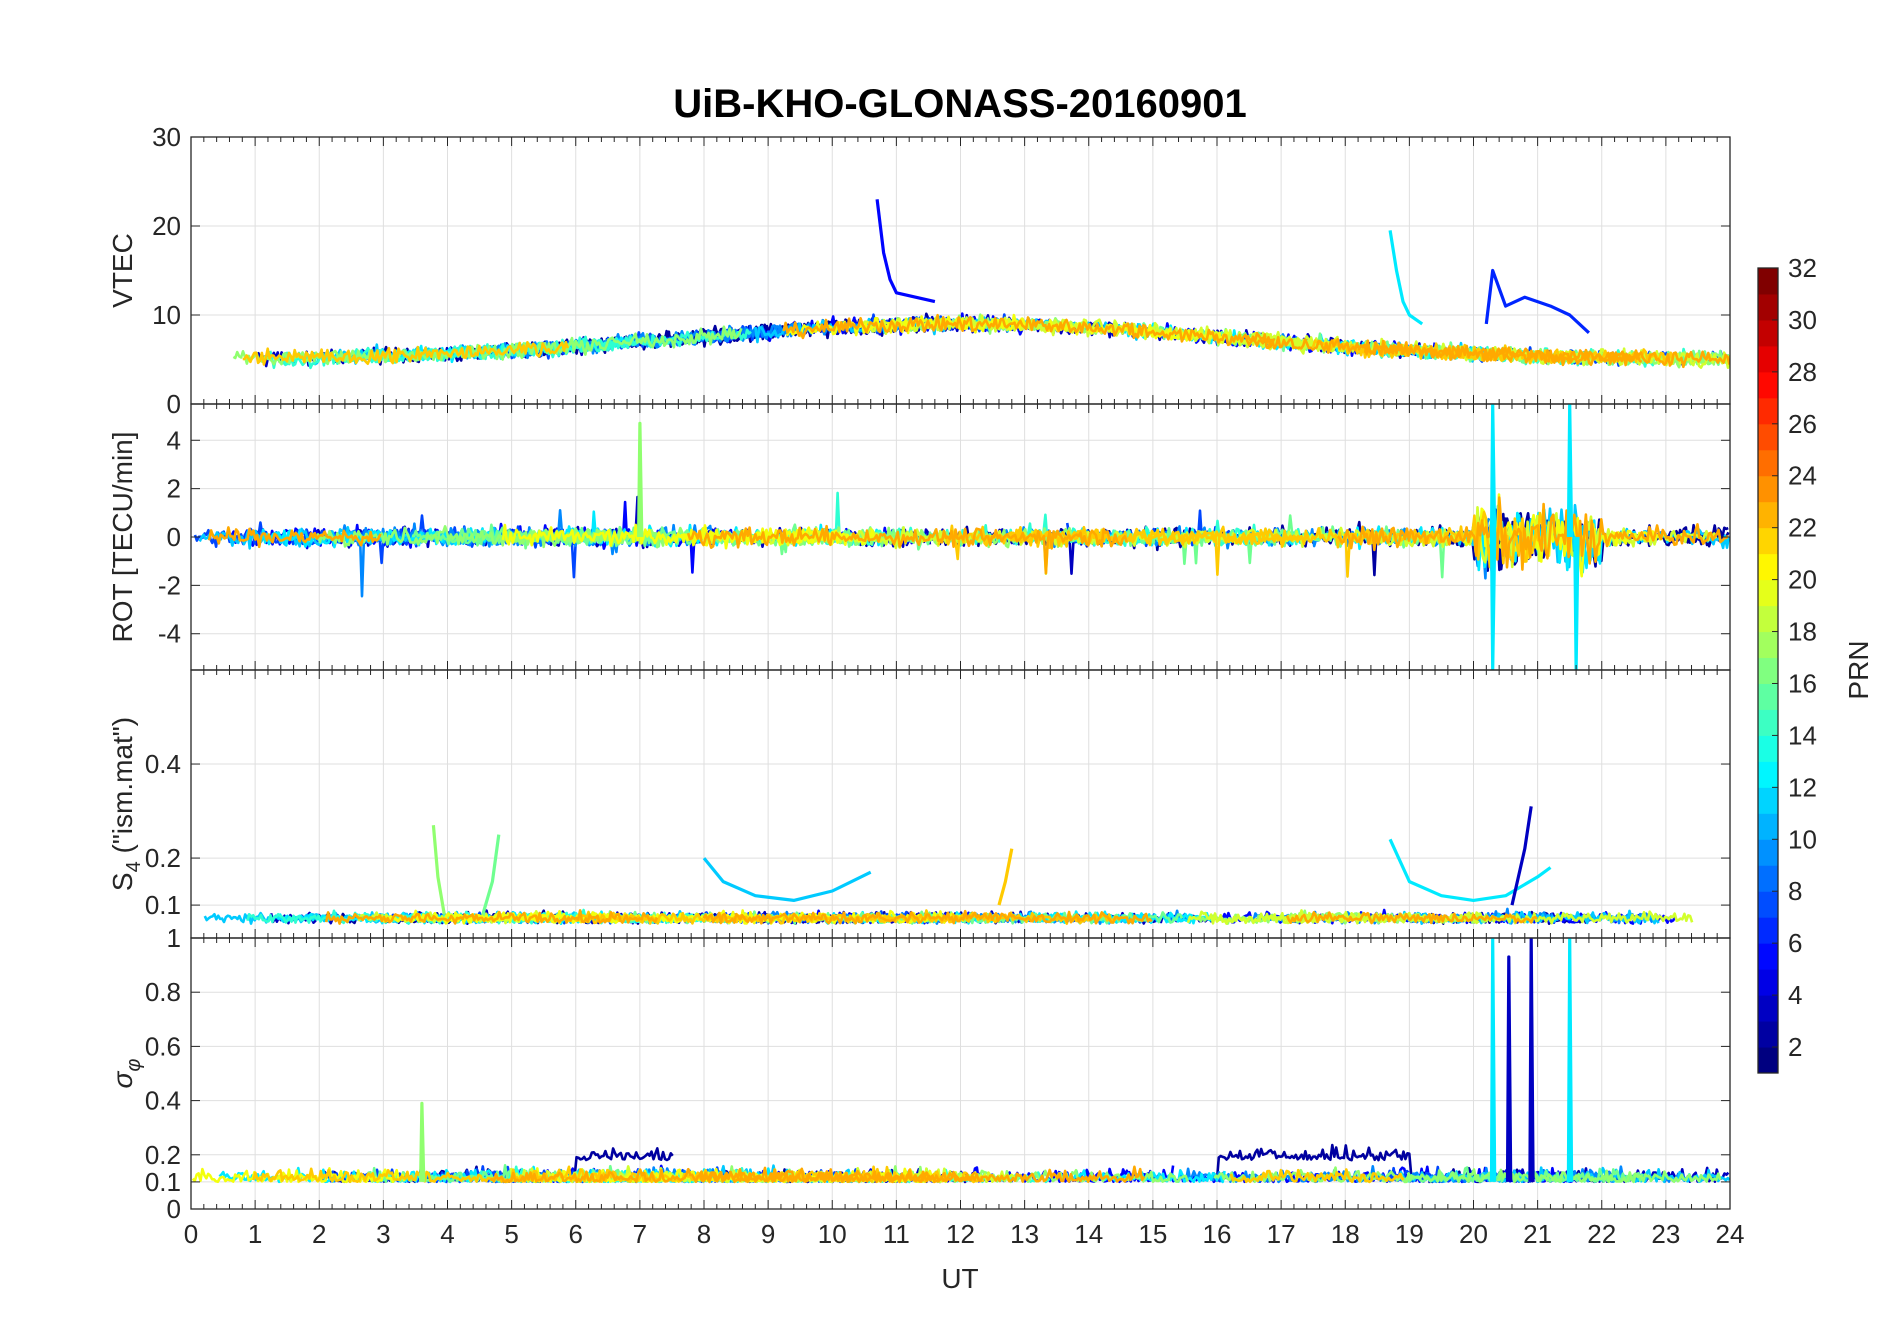 The width and height of the screenshot is (1902, 1330). What do you see at coordinates (1665, 1234) in the screenshot?
I see `x-tick-label: 23` at bounding box center [1665, 1234].